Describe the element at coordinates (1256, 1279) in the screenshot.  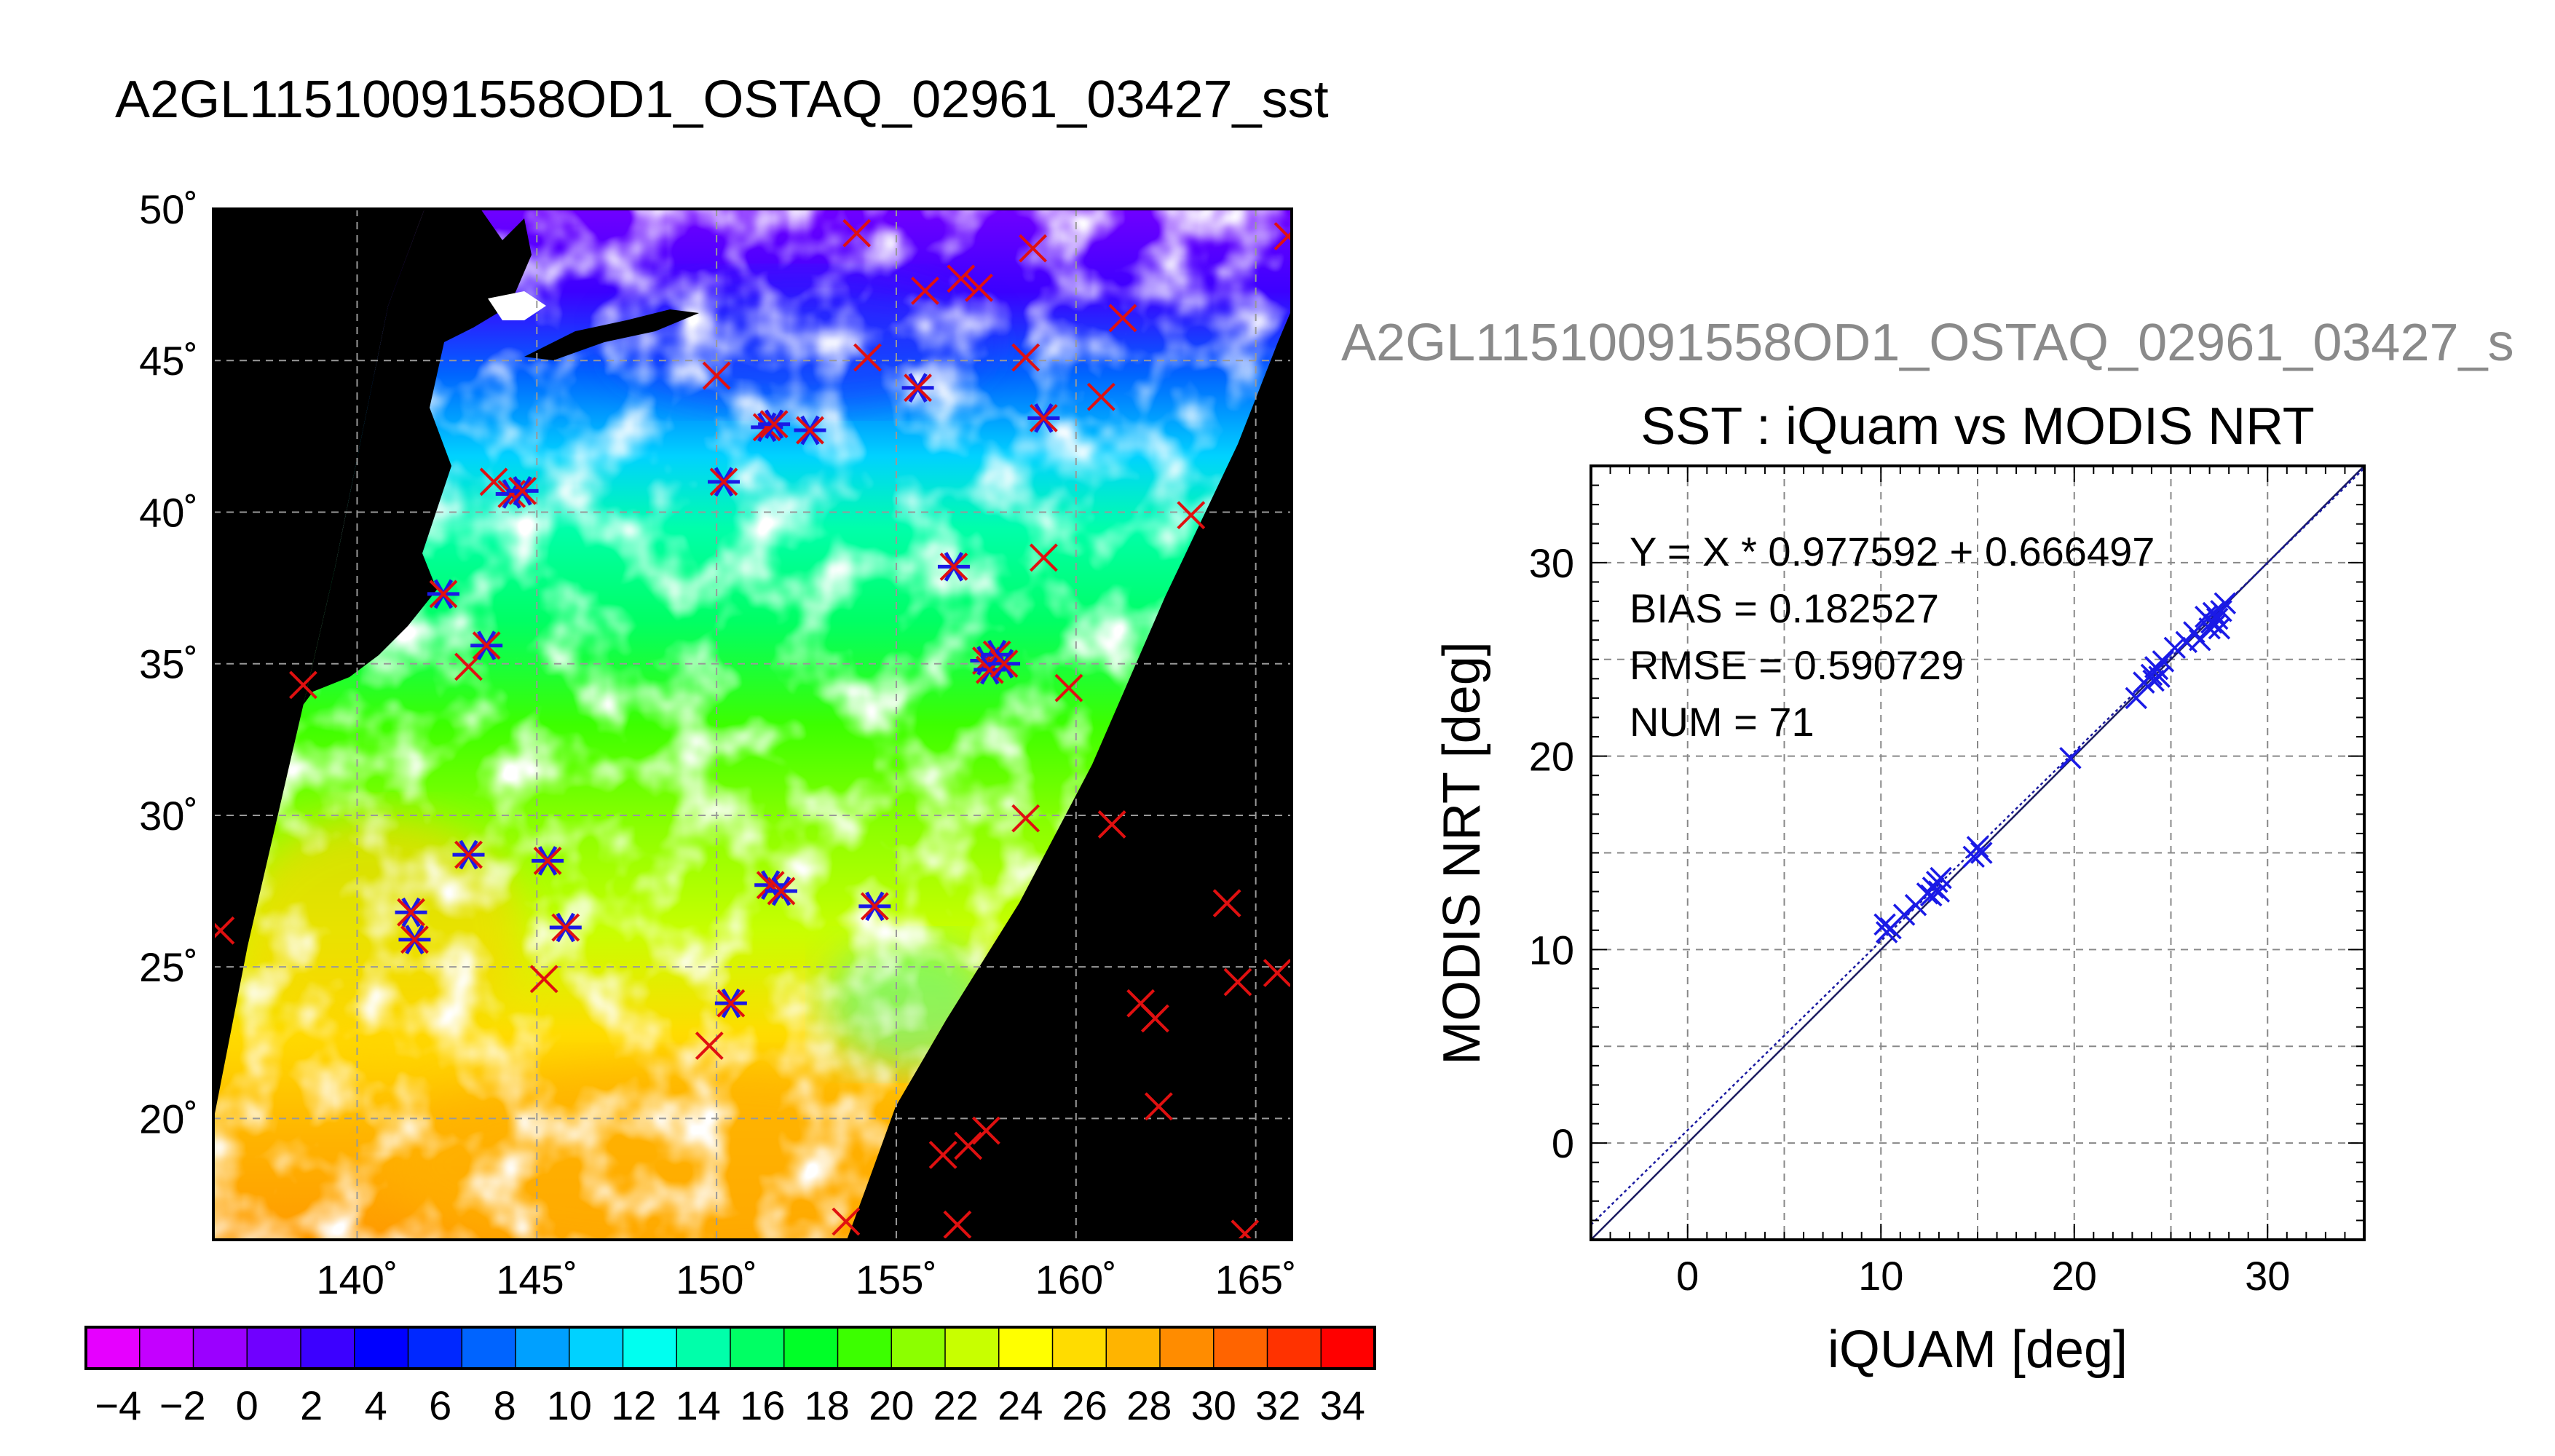
I see `map-x-tick-label: 165˚` at that location.